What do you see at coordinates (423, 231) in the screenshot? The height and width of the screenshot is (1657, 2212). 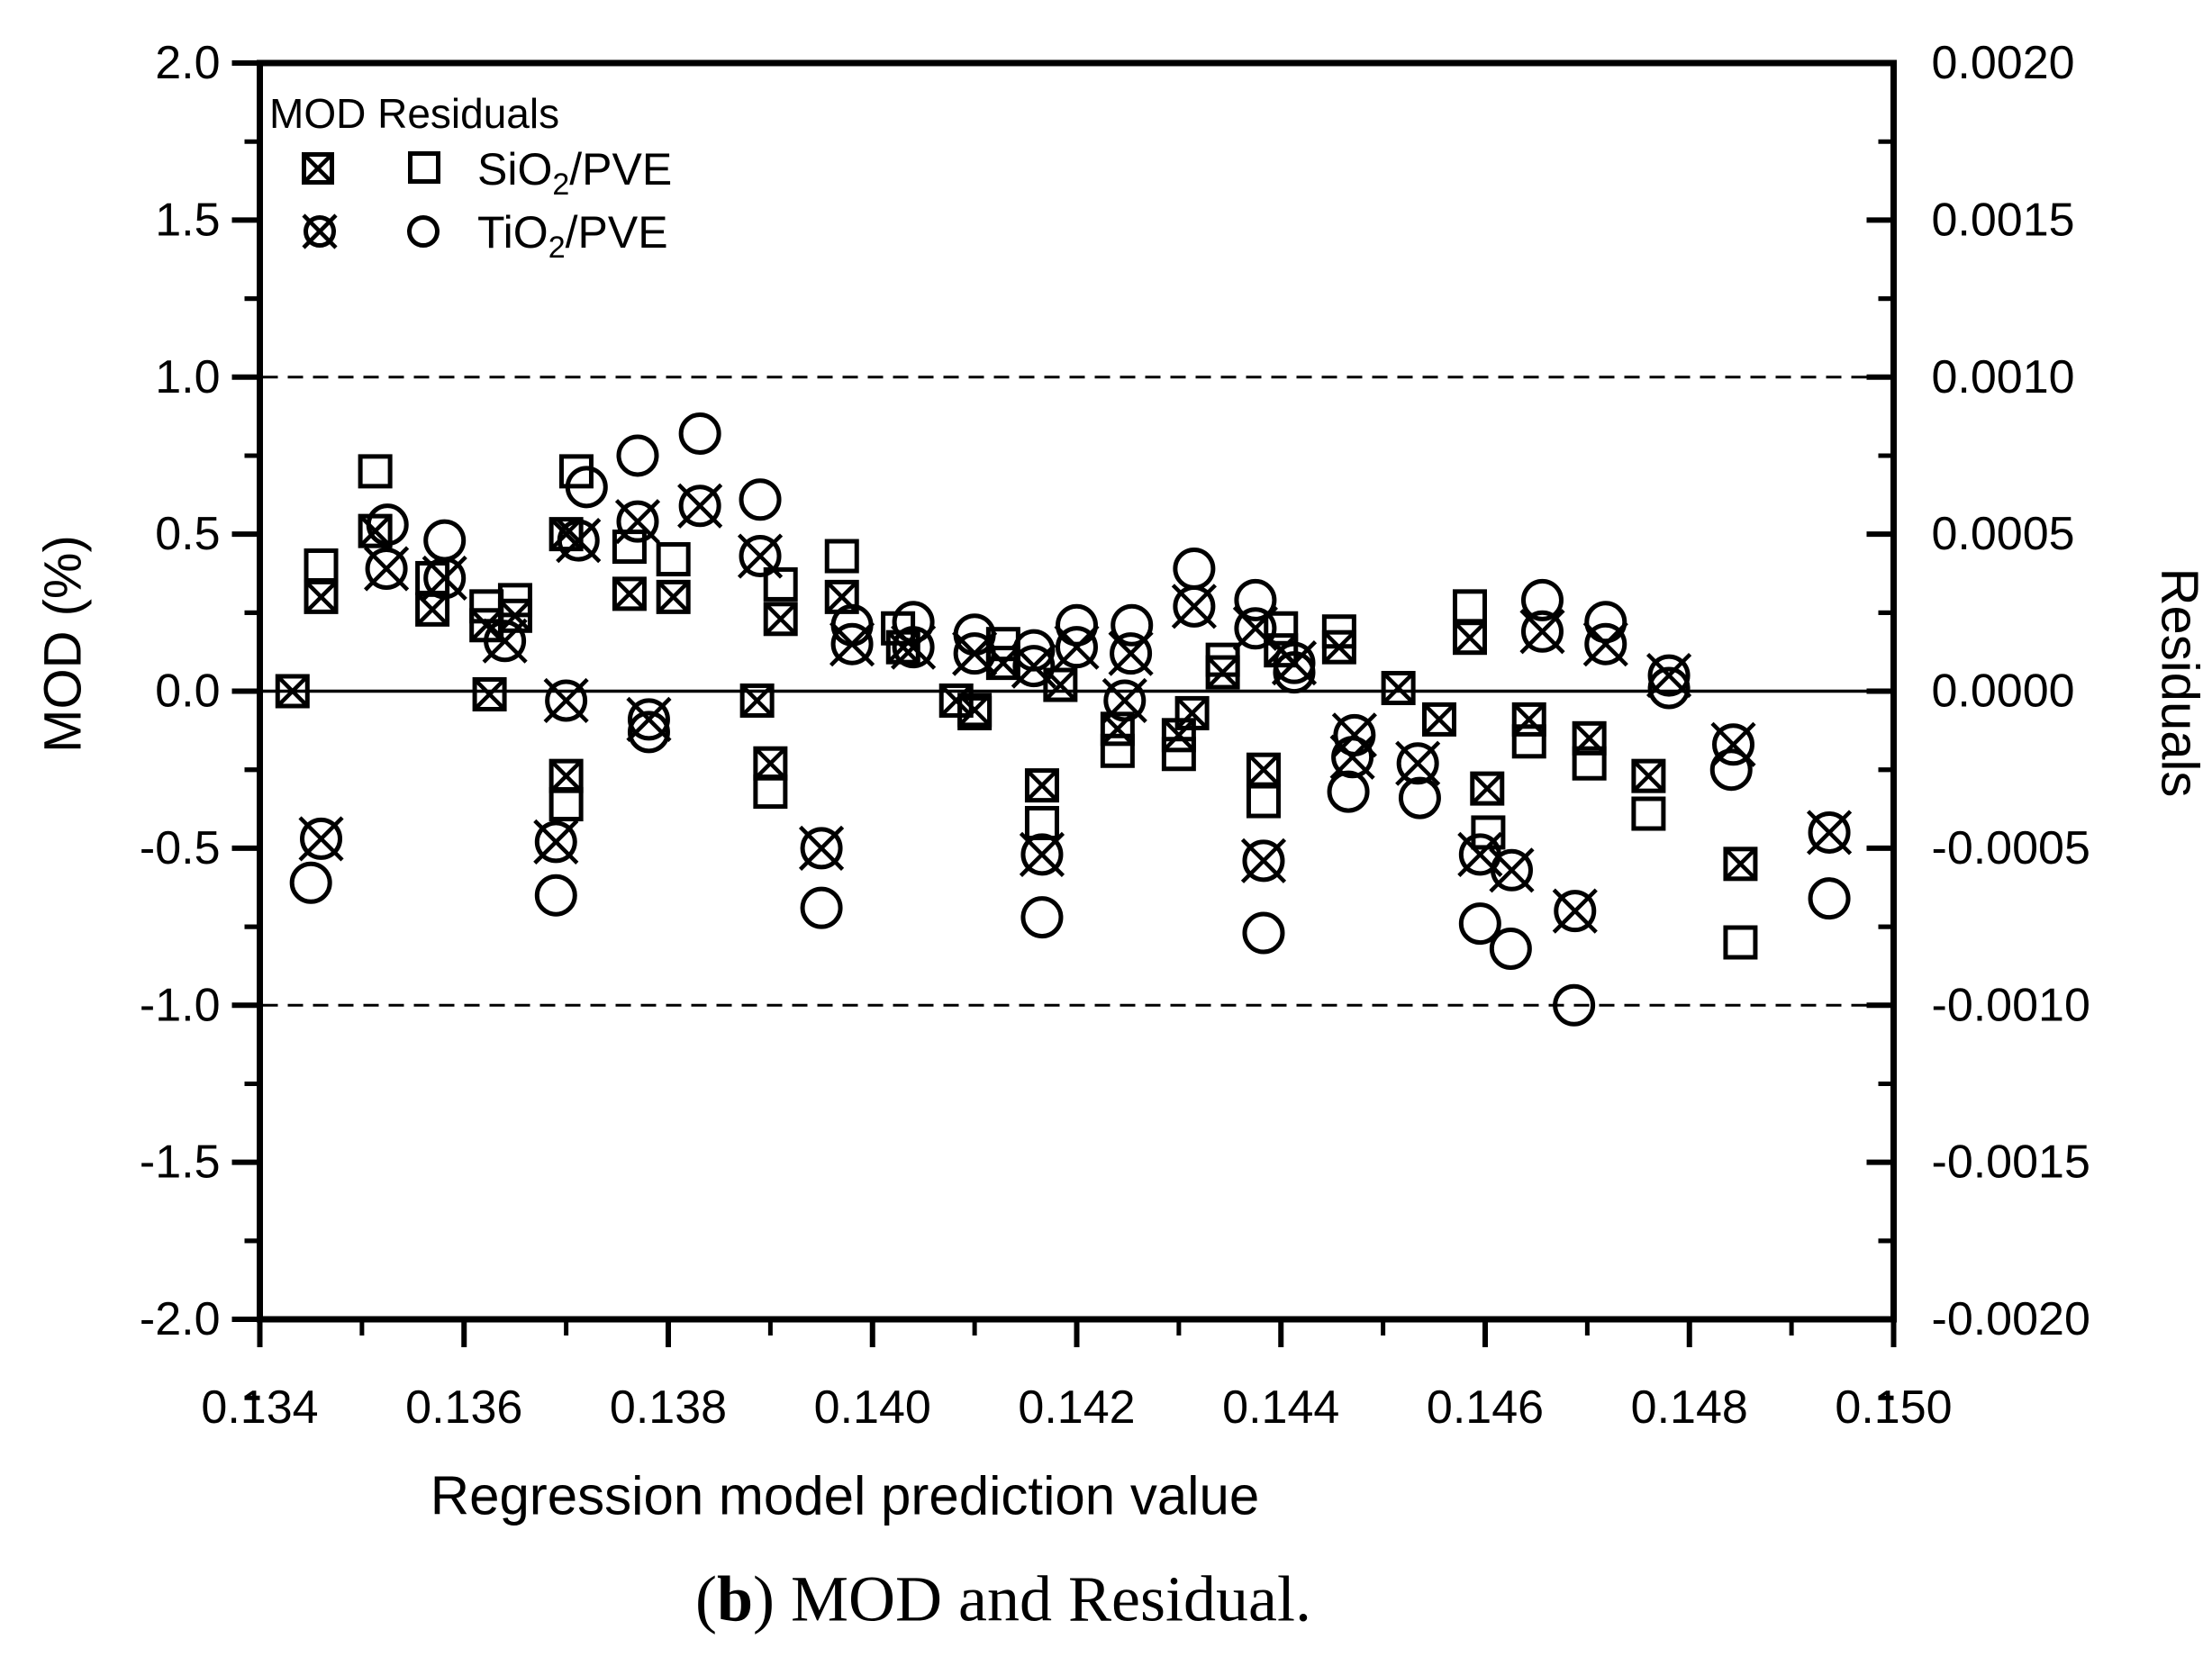 I see `legend-marker-residual-tio2` at bounding box center [423, 231].